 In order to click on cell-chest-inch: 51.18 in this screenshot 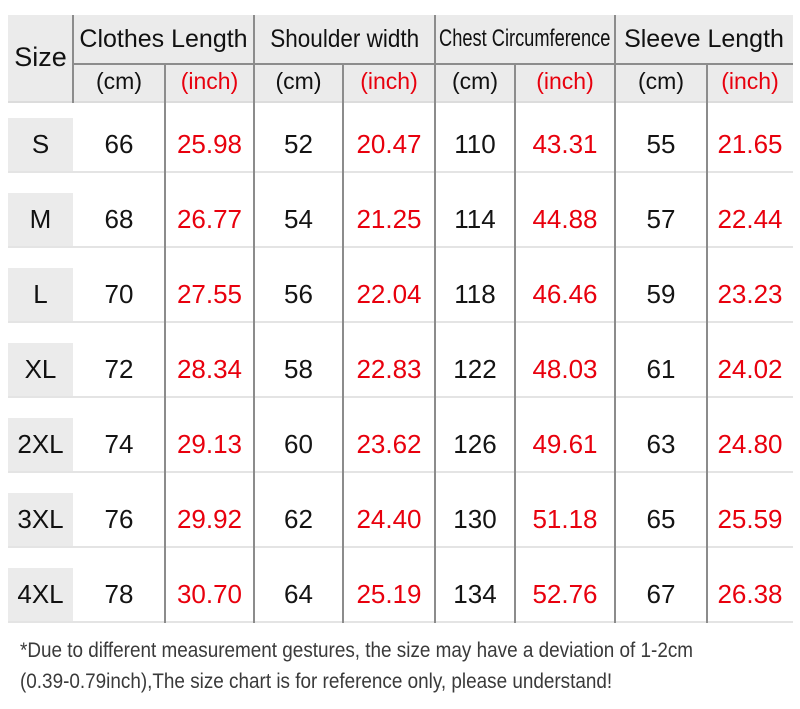, I will do `click(565, 519)`.